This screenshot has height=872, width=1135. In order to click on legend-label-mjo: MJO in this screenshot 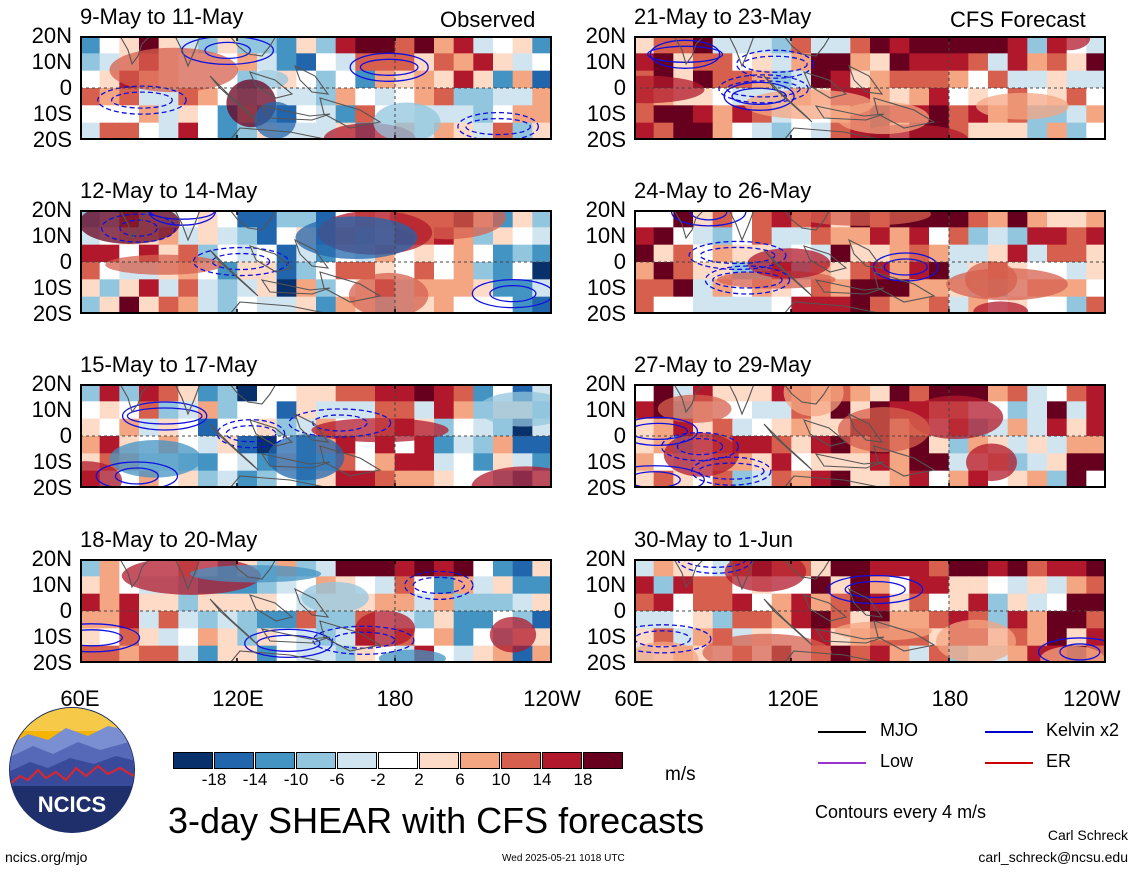, I will do `click(899, 730)`.